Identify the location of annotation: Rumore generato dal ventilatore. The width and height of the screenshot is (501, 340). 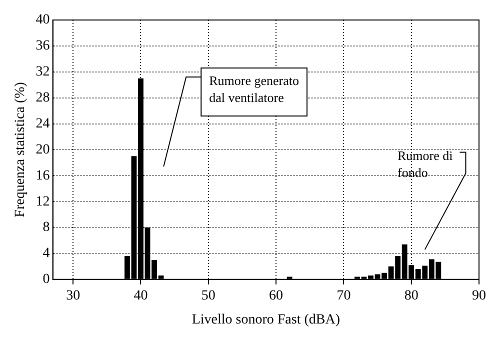
(254, 88).